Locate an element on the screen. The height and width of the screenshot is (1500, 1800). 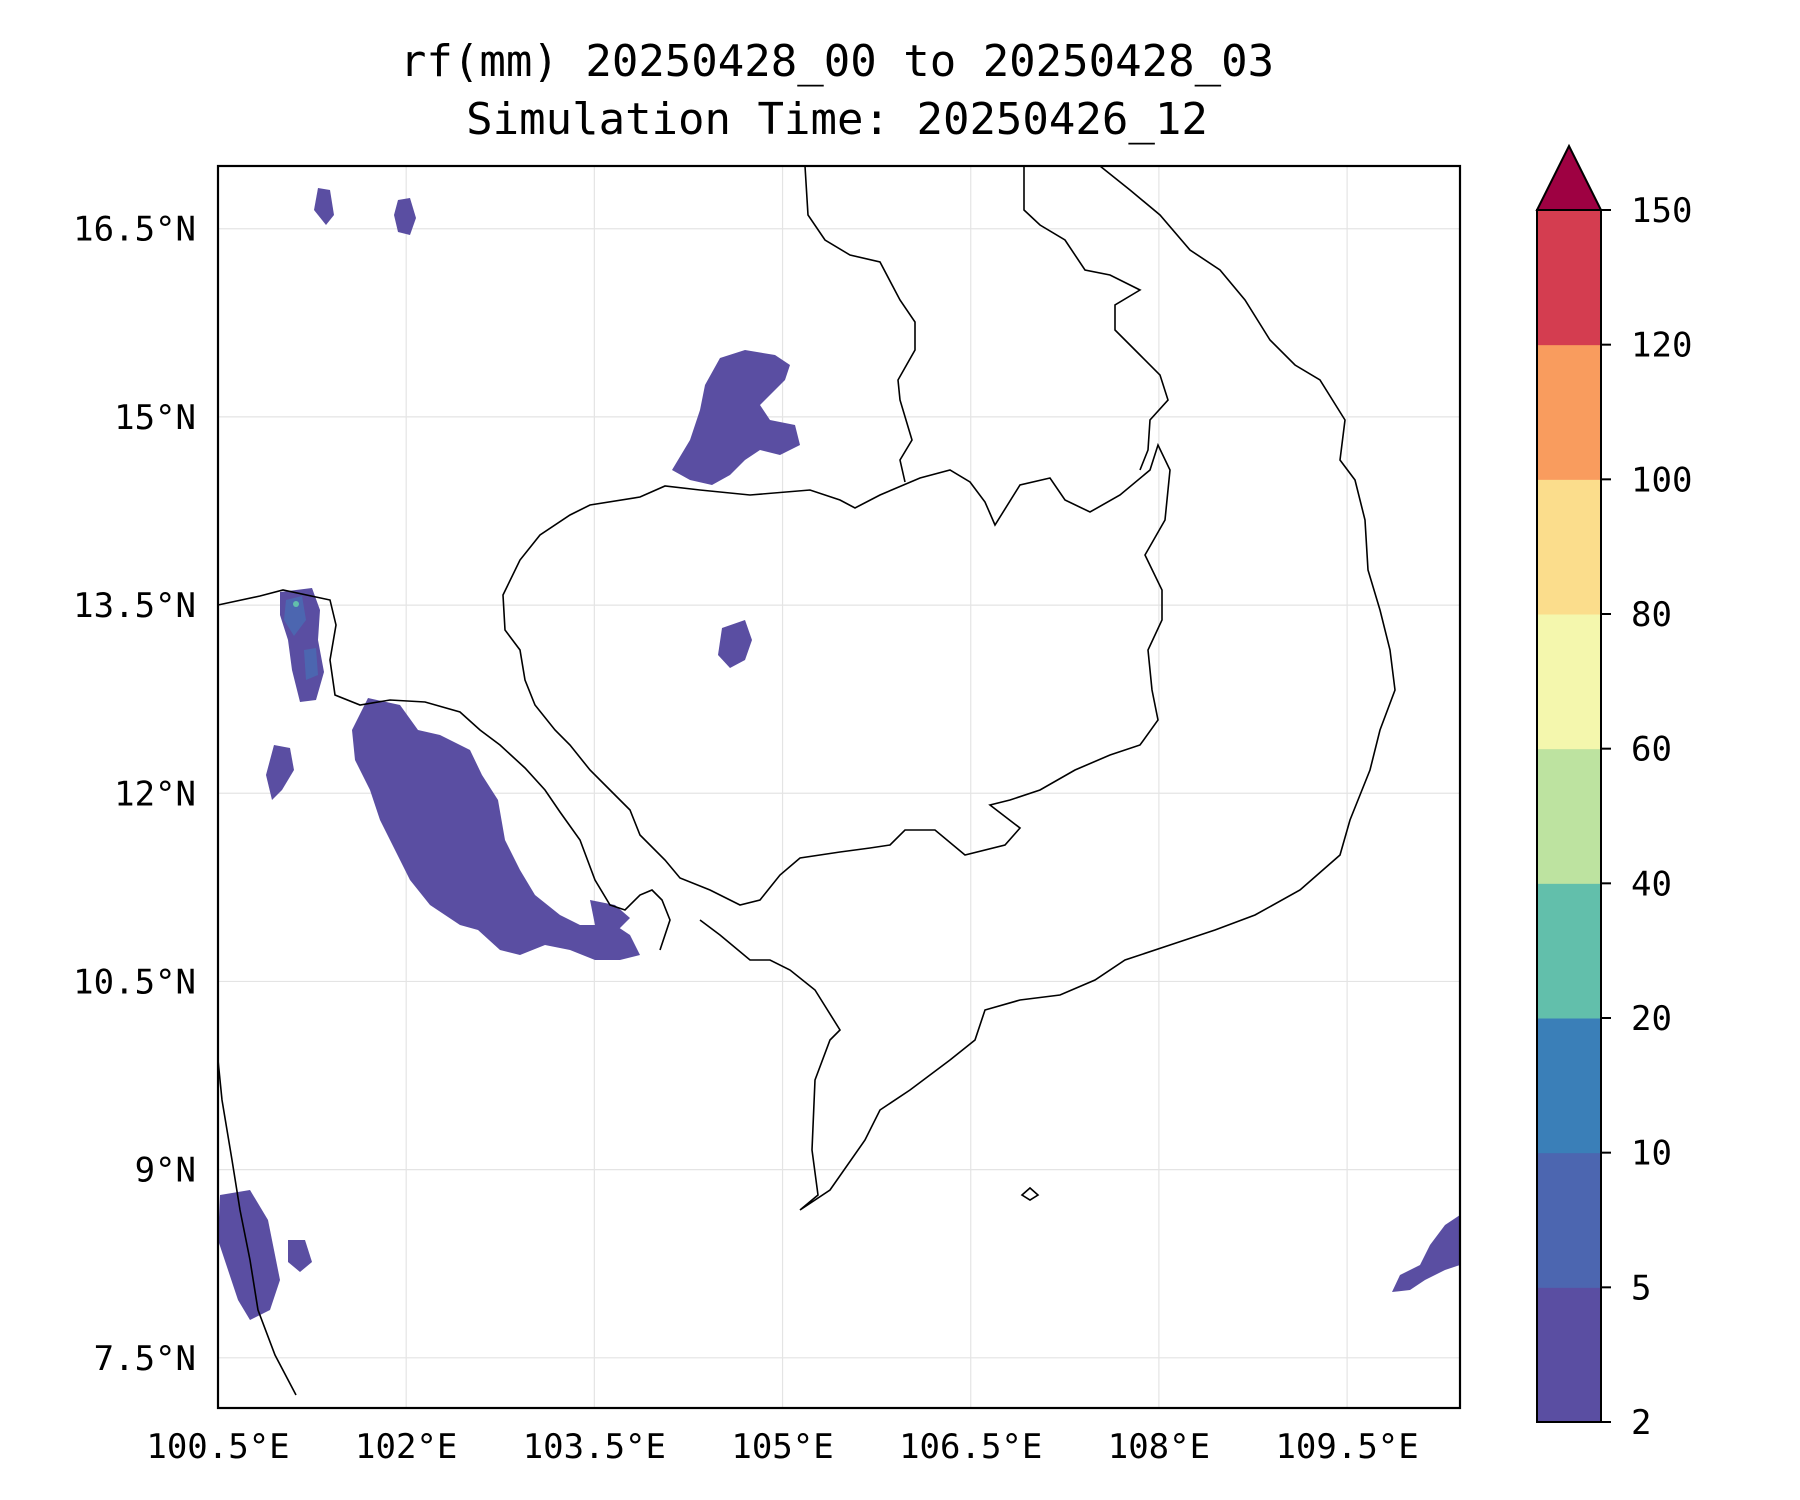
rain-area-se is located at coordinates (1426, 1253).